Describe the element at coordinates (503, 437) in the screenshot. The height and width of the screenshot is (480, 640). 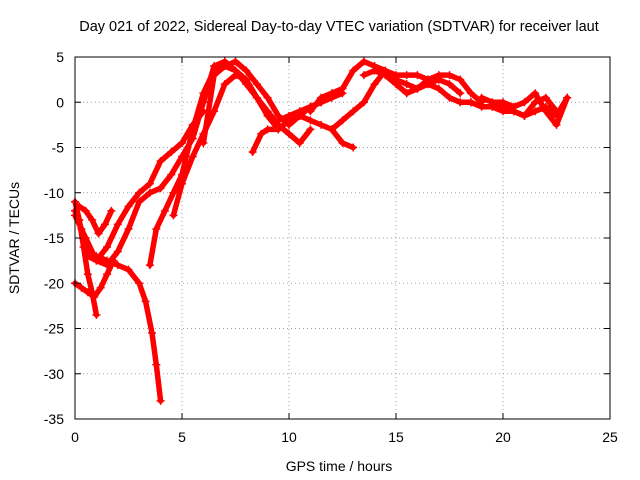
I see `x-tick-label: 20` at that location.